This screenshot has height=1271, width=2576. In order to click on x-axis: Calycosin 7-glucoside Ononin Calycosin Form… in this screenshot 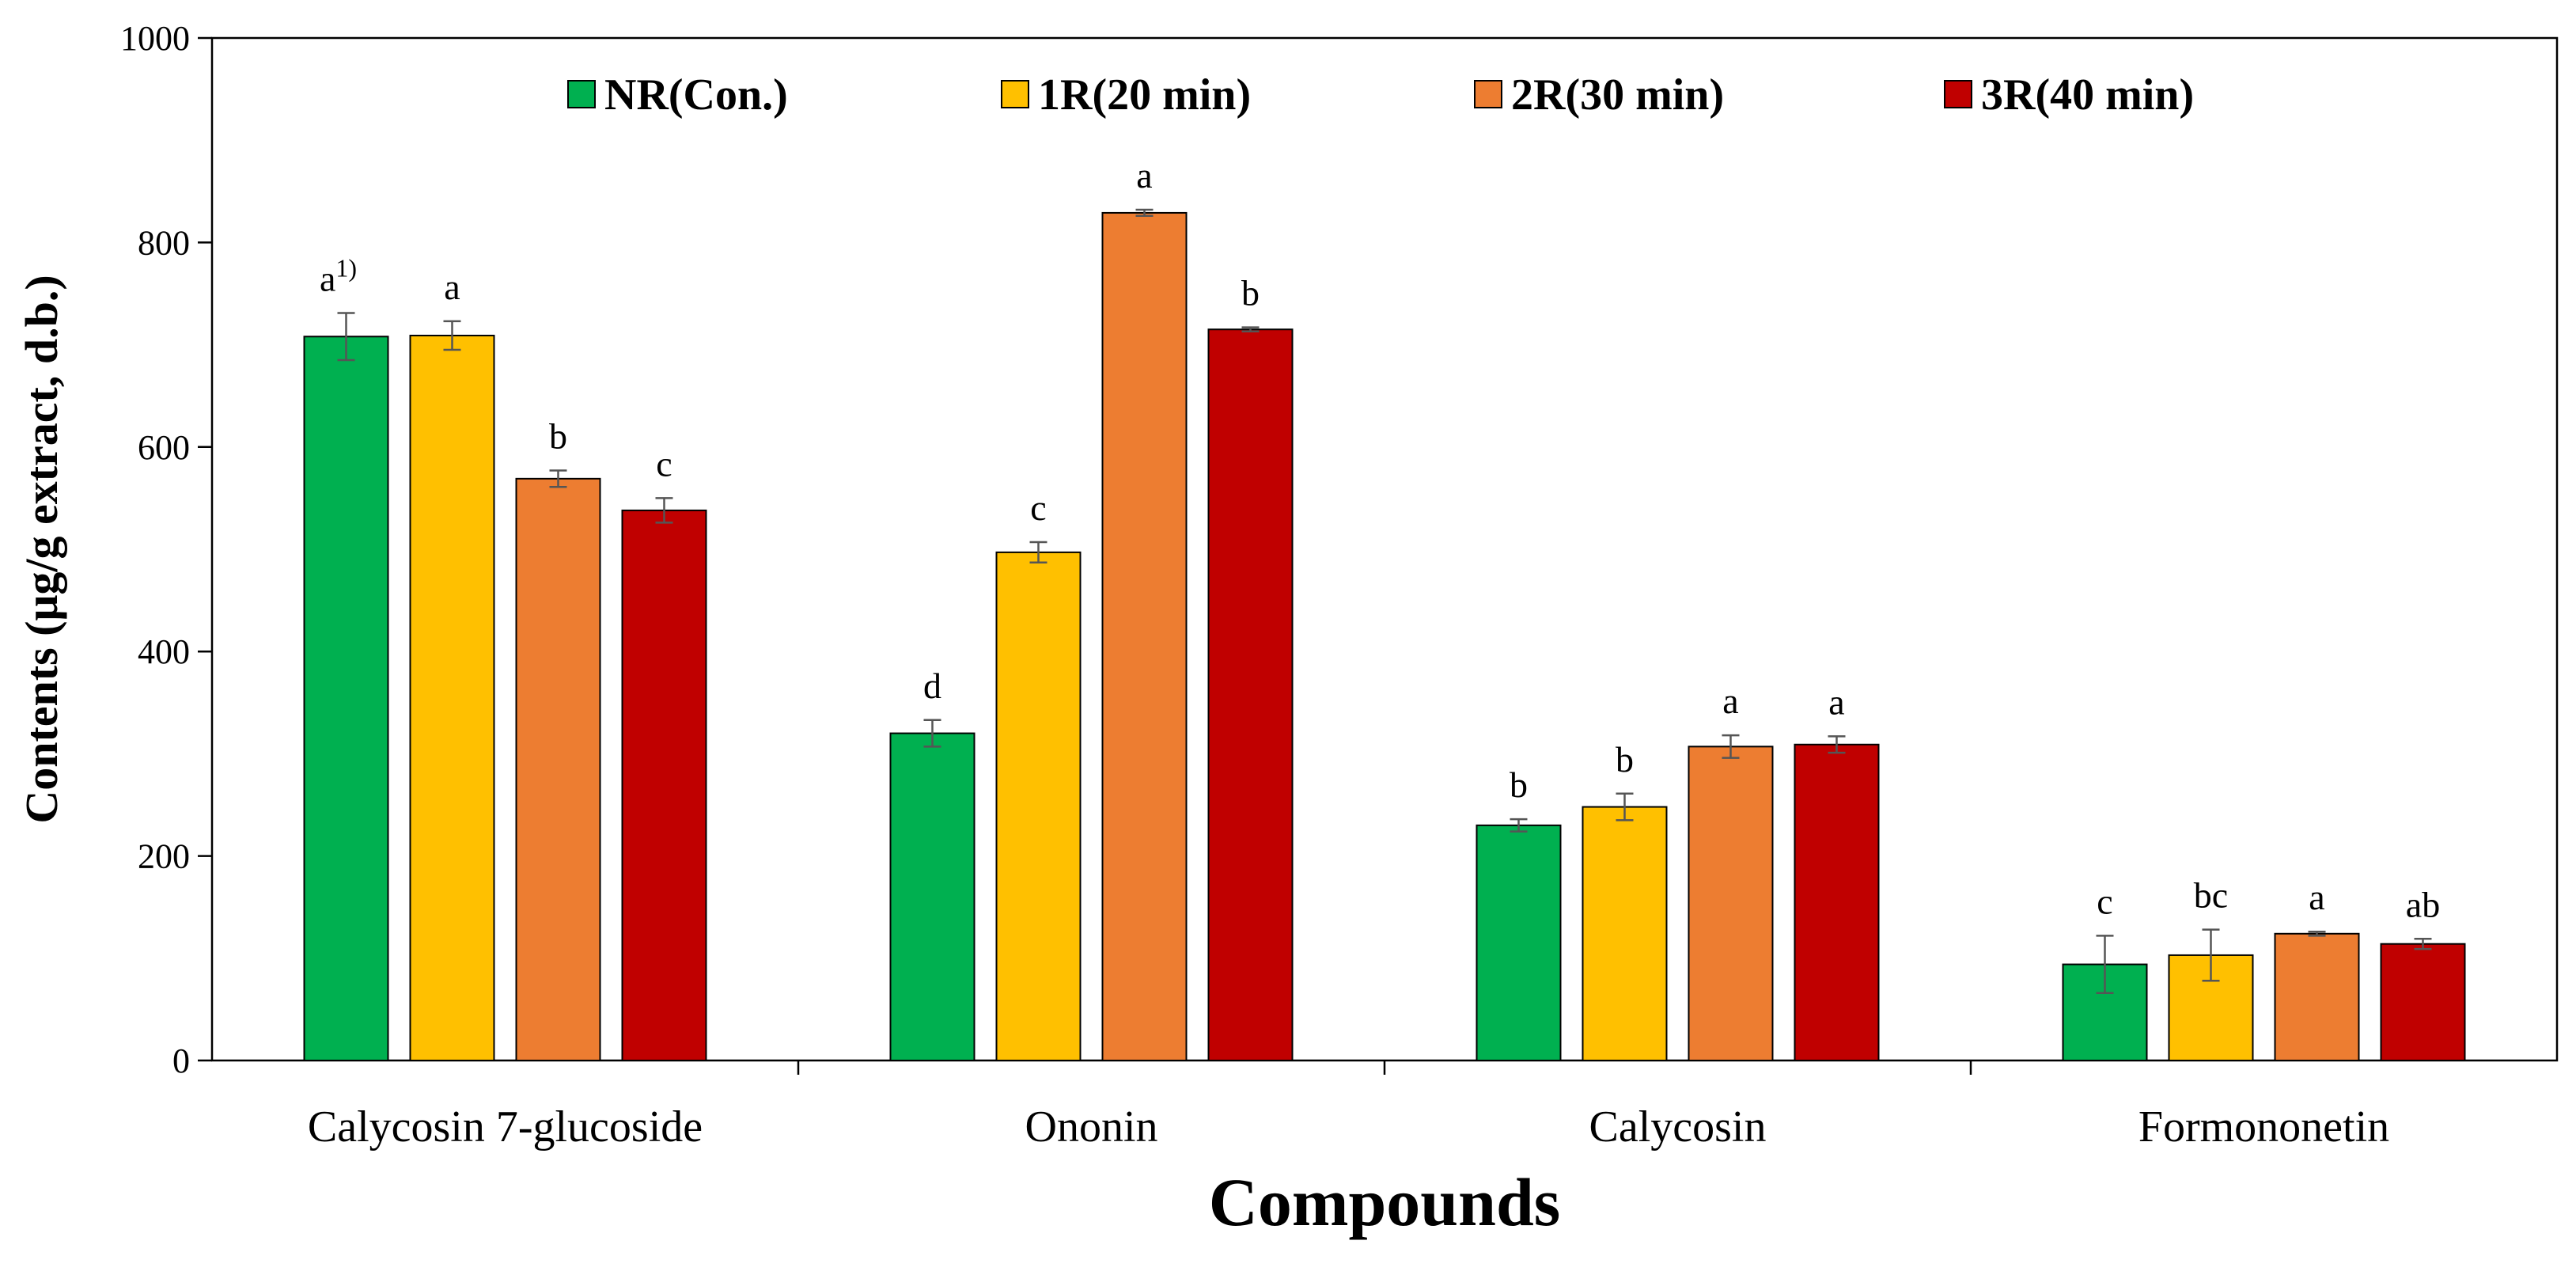, I will do `click(1348, 1106)`.